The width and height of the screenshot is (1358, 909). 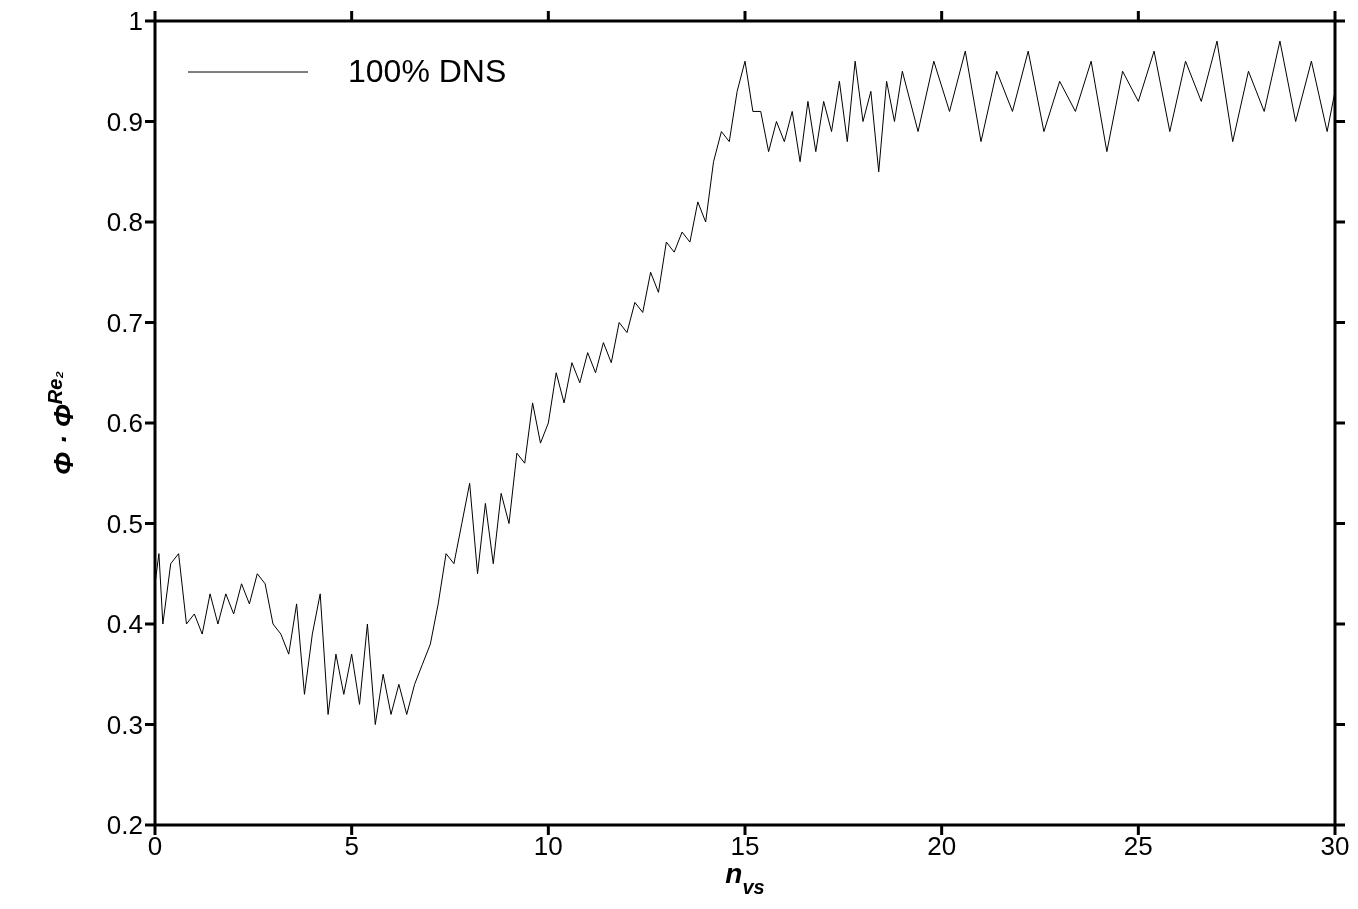 What do you see at coordinates (124, 222) in the screenshot?
I see `y-tick-label: 0.8` at bounding box center [124, 222].